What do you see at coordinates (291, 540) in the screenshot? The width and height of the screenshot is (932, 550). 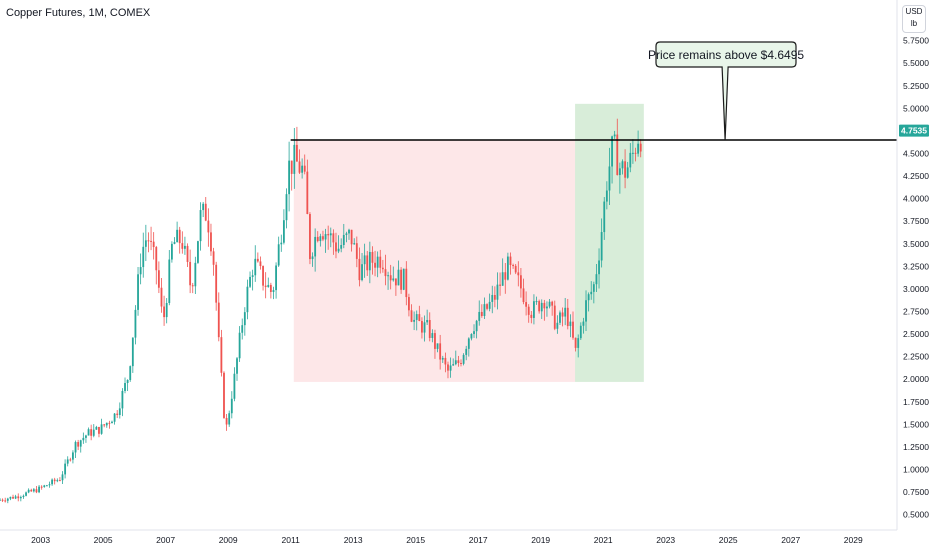 I see `x-tick-label: 2011` at bounding box center [291, 540].